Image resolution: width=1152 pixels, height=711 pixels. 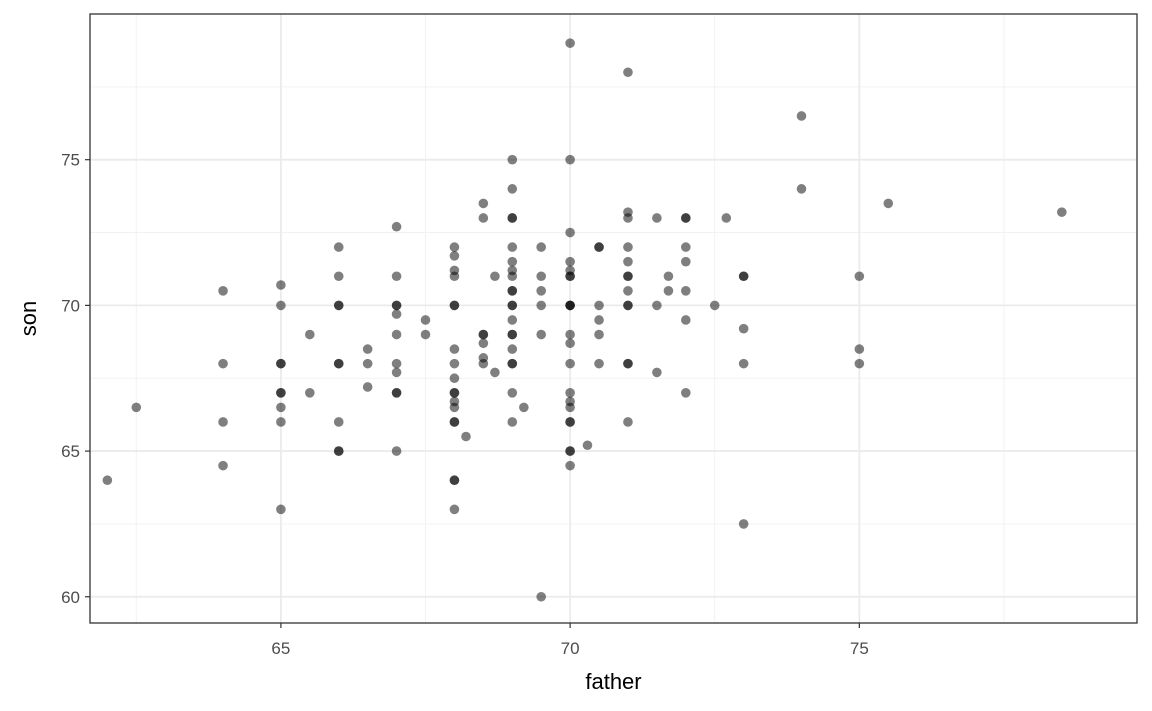 I want to click on x-tick-label: 65, so click(x=280, y=648).